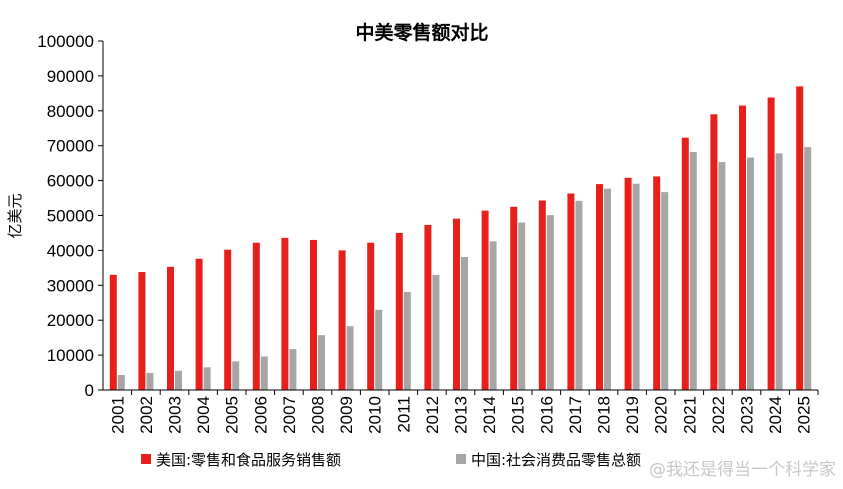 The image size is (843, 489). I want to click on bar-cn-2004, so click(207, 378).